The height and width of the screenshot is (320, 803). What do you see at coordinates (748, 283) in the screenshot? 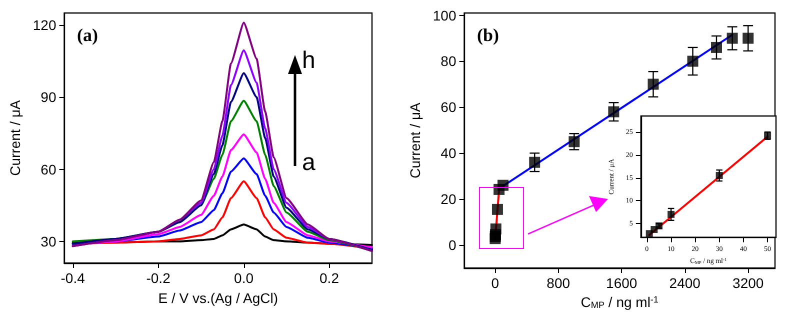
I see `x-tick-label: 3200` at bounding box center [748, 283].